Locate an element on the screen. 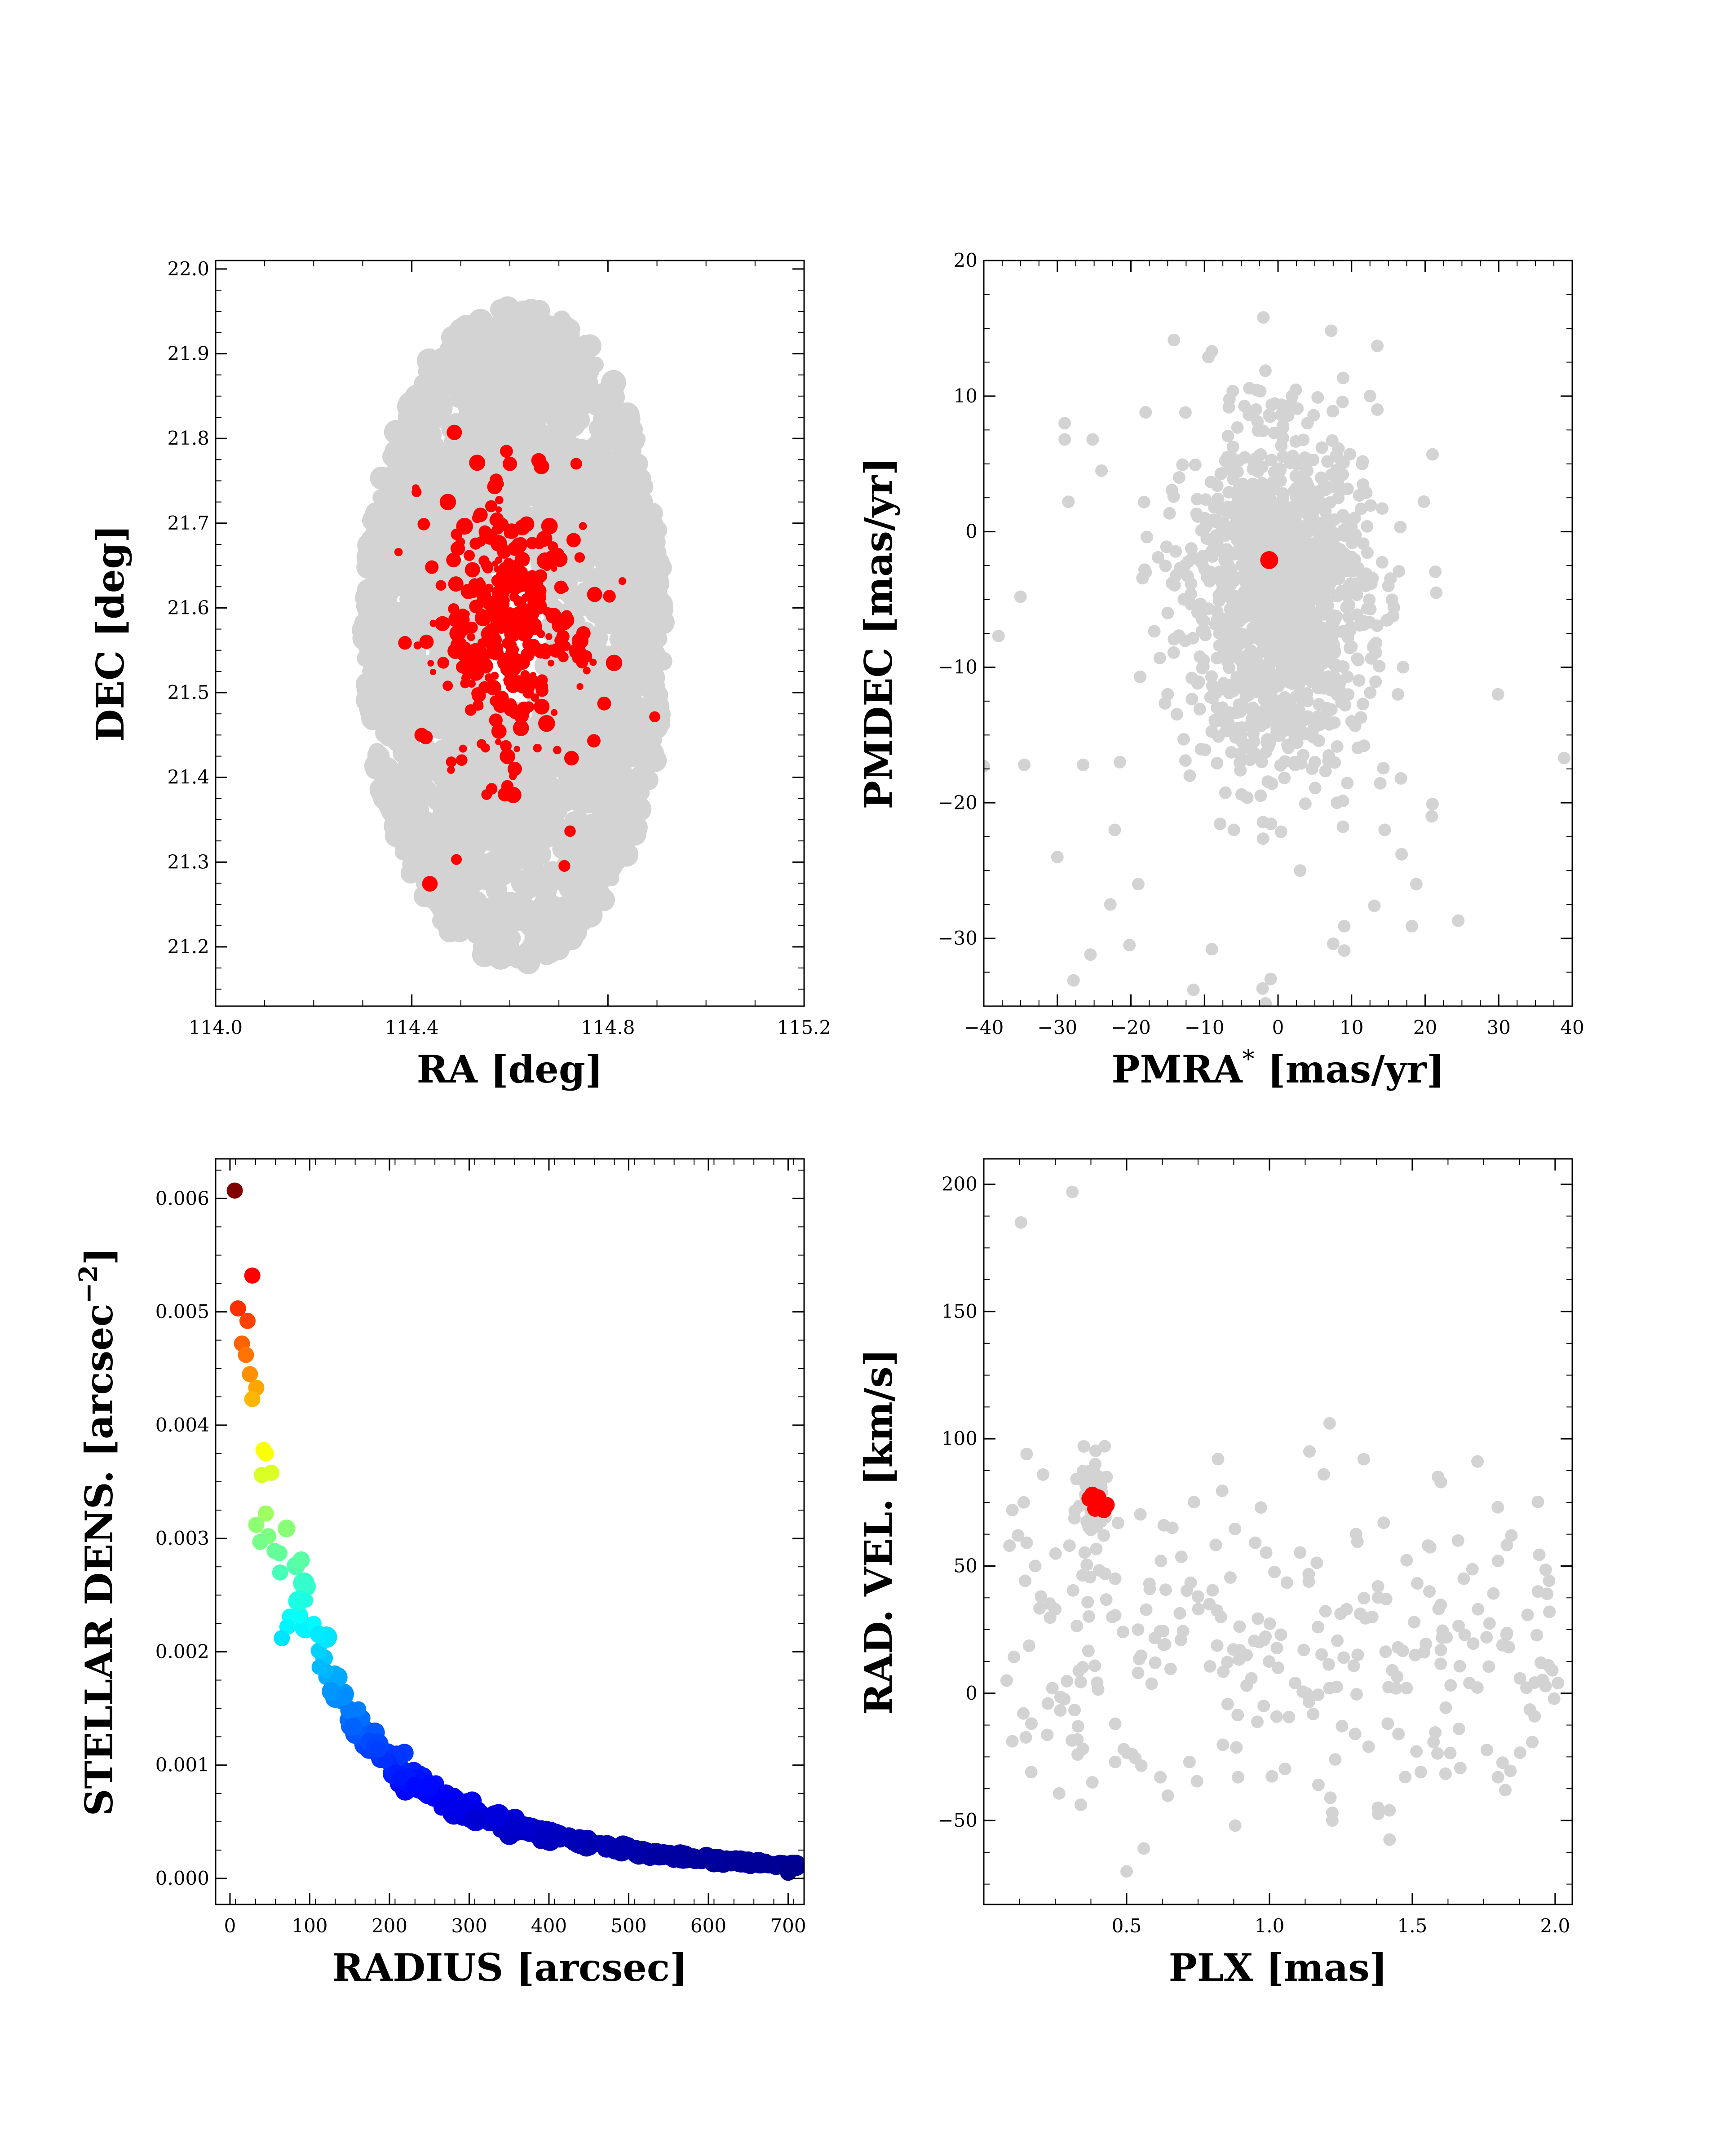  proper-motion-xtick-label: 40 is located at coordinates (1572, 1027).